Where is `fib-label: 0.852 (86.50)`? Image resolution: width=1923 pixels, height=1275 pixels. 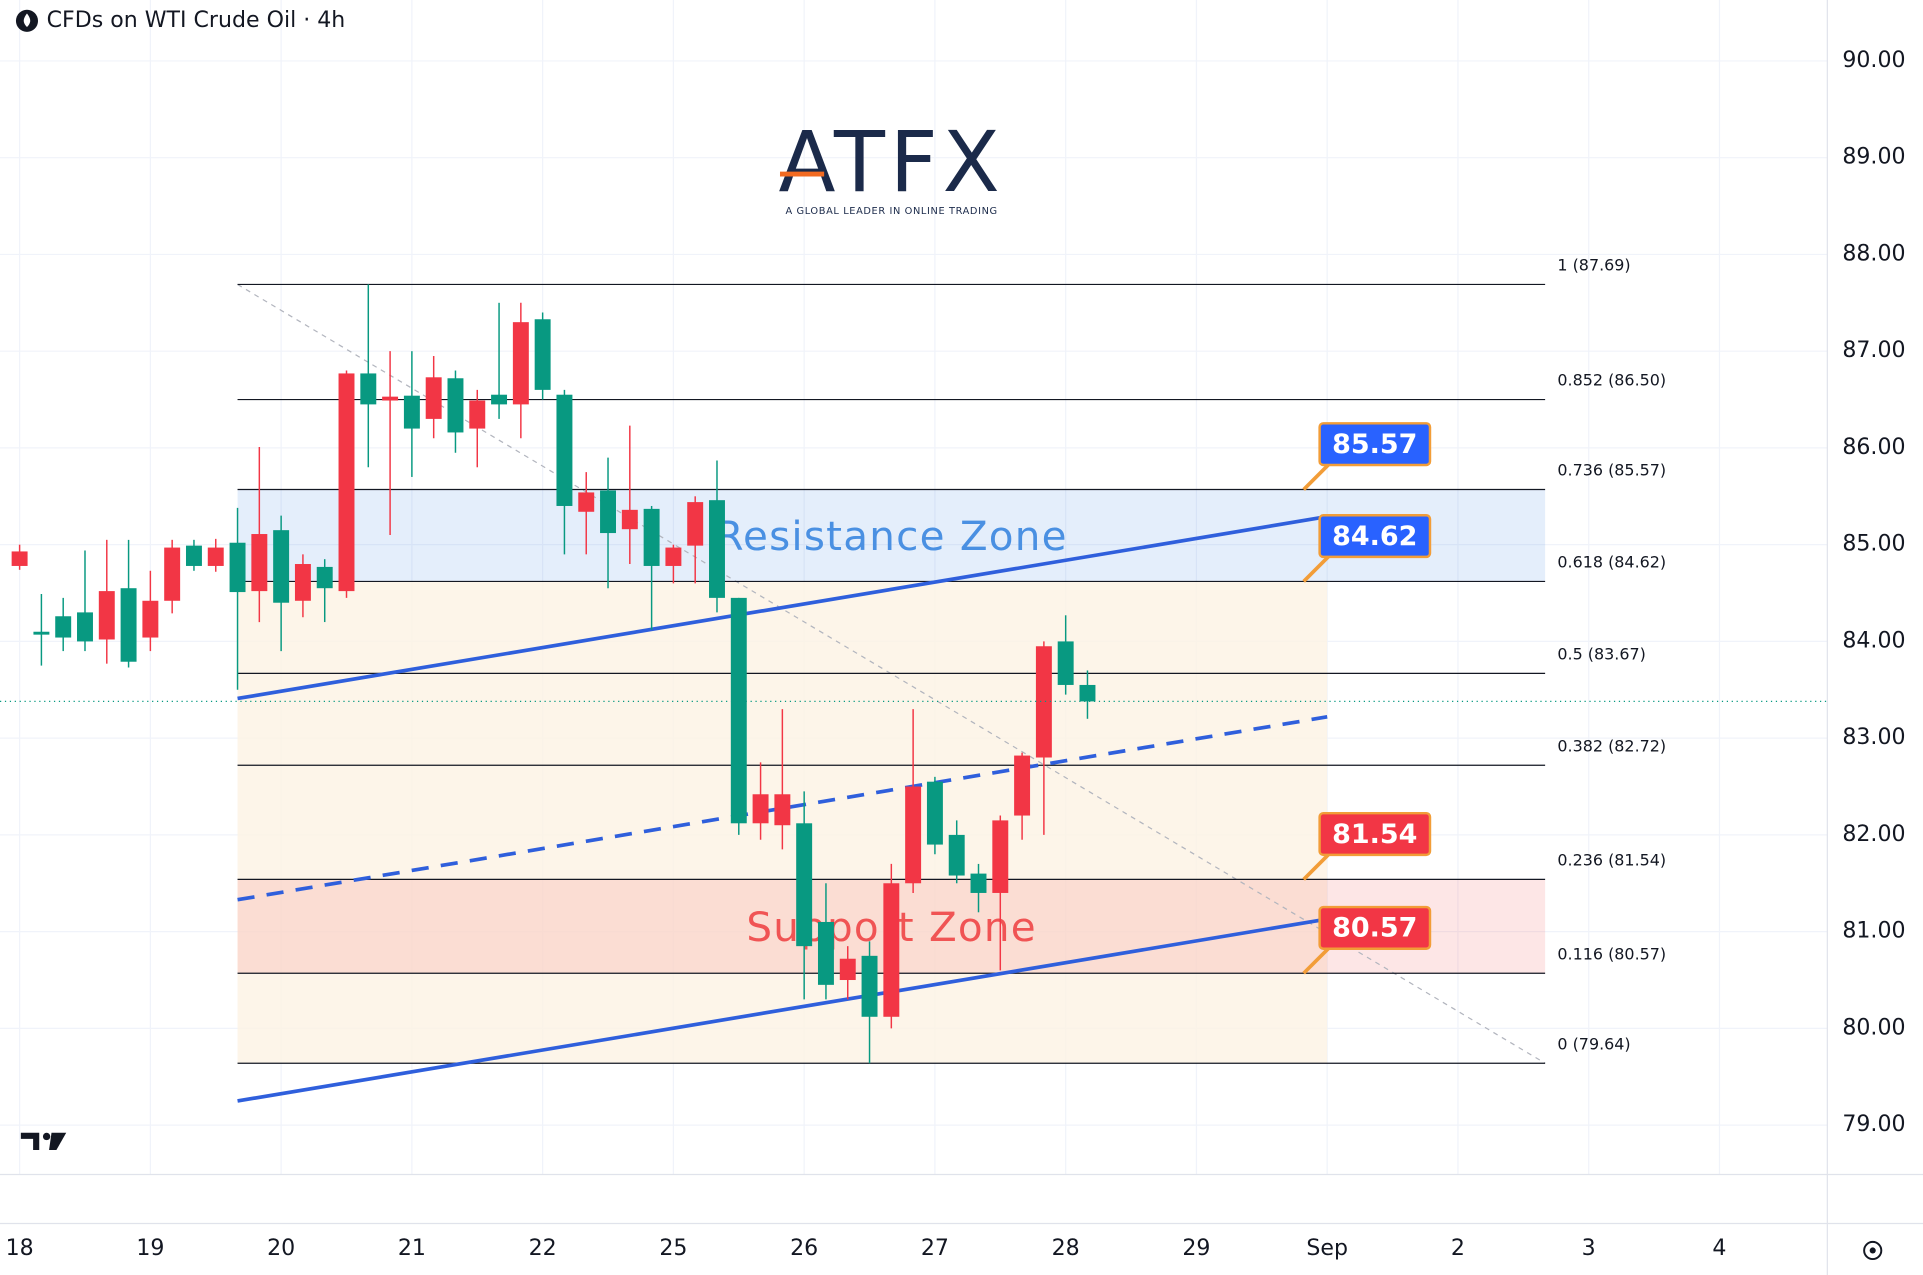 fib-label: 0.852 (86.50) is located at coordinates (1611, 380).